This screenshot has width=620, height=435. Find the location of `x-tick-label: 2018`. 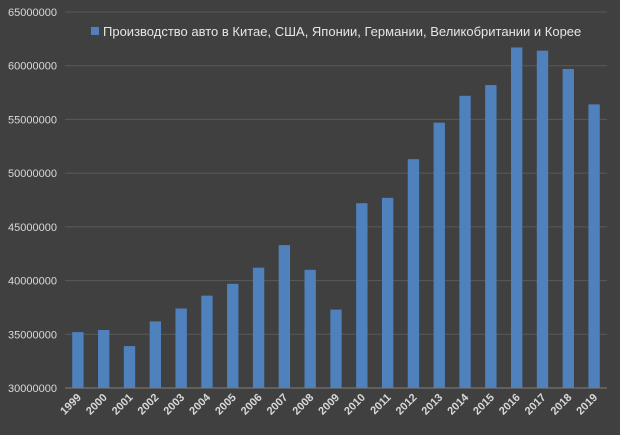

x-tick-label: 2018 is located at coordinates (562, 405).